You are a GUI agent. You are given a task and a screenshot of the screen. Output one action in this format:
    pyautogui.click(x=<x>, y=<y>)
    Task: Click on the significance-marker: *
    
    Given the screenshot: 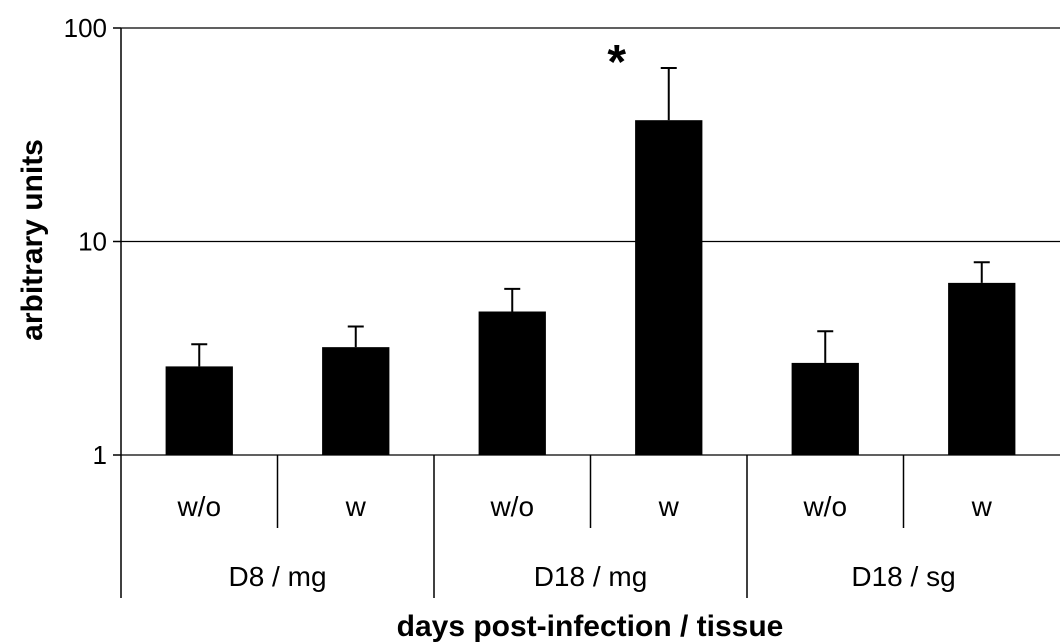 What is the action you would take?
    pyautogui.click(x=616, y=62)
    